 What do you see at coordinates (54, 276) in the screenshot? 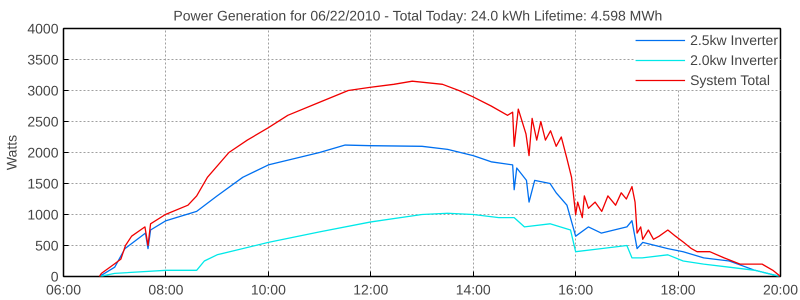
I see `y-tick-label: 0` at bounding box center [54, 276].